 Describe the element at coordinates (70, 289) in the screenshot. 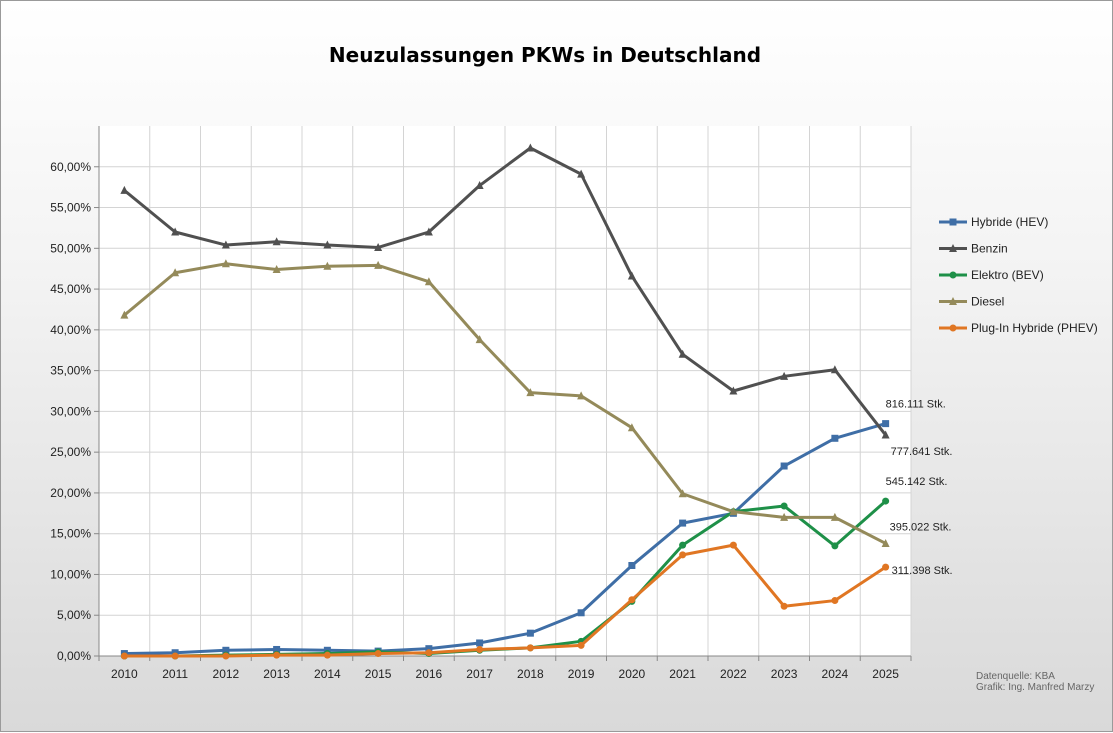

I see `y-tick-label: 45,00%` at that location.